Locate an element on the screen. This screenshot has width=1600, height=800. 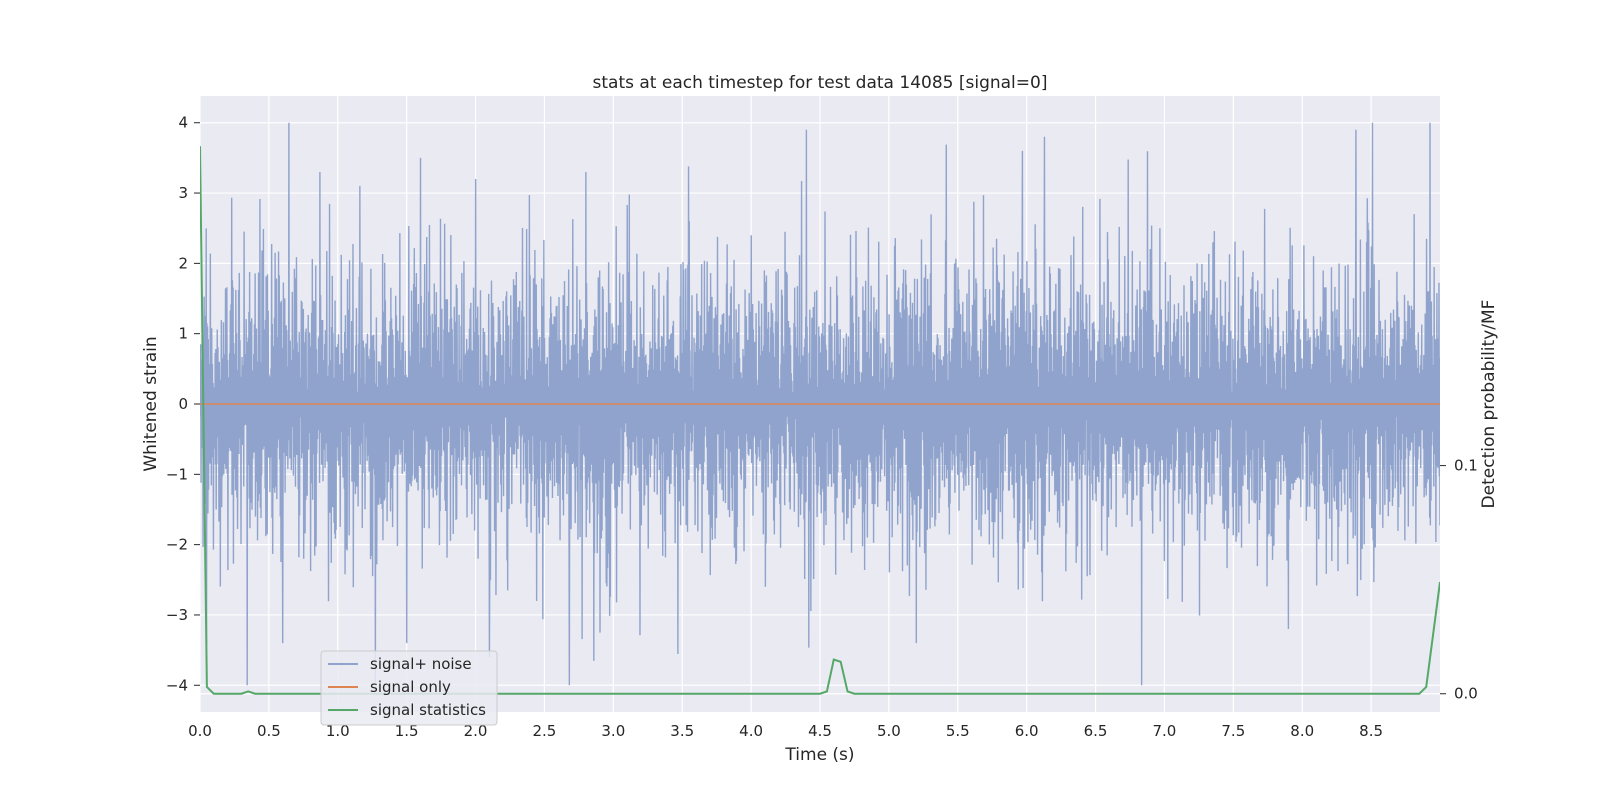
x-tick-label: 7.0 is located at coordinates (1165, 731).